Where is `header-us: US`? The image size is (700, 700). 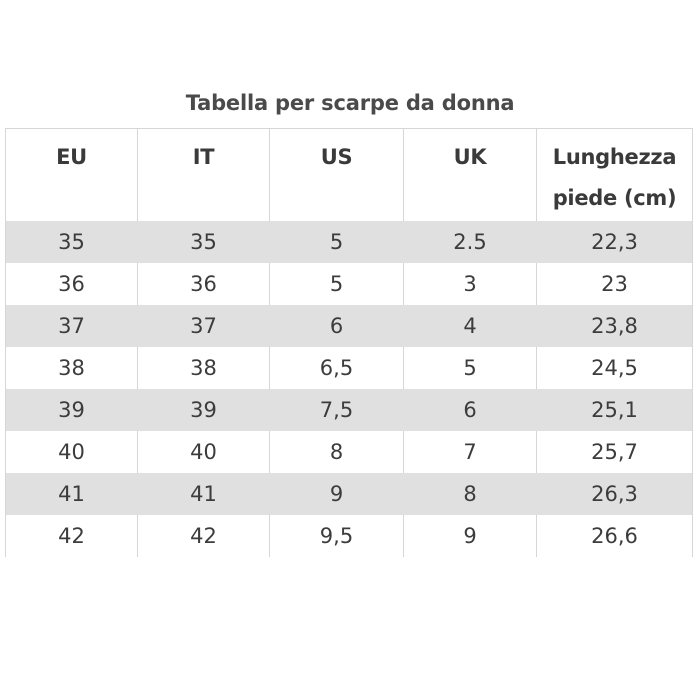 header-us: US is located at coordinates (336, 174).